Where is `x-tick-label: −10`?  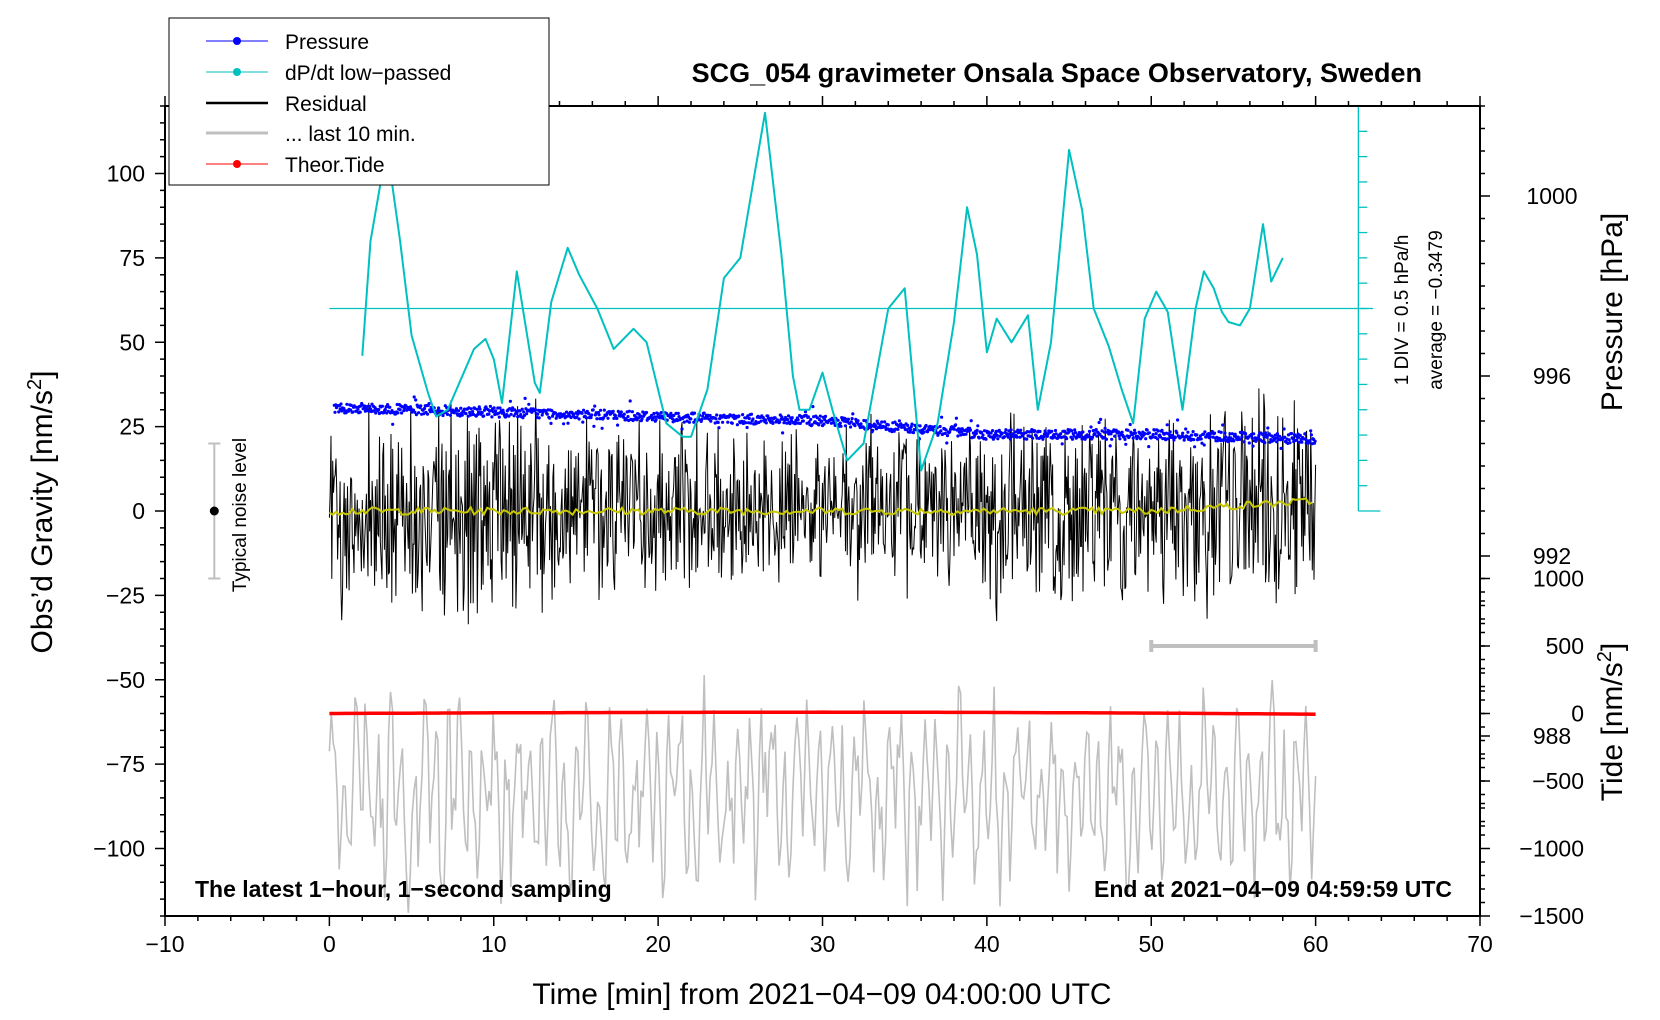
x-tick-label: −10 is located at coordinates (164, 944).